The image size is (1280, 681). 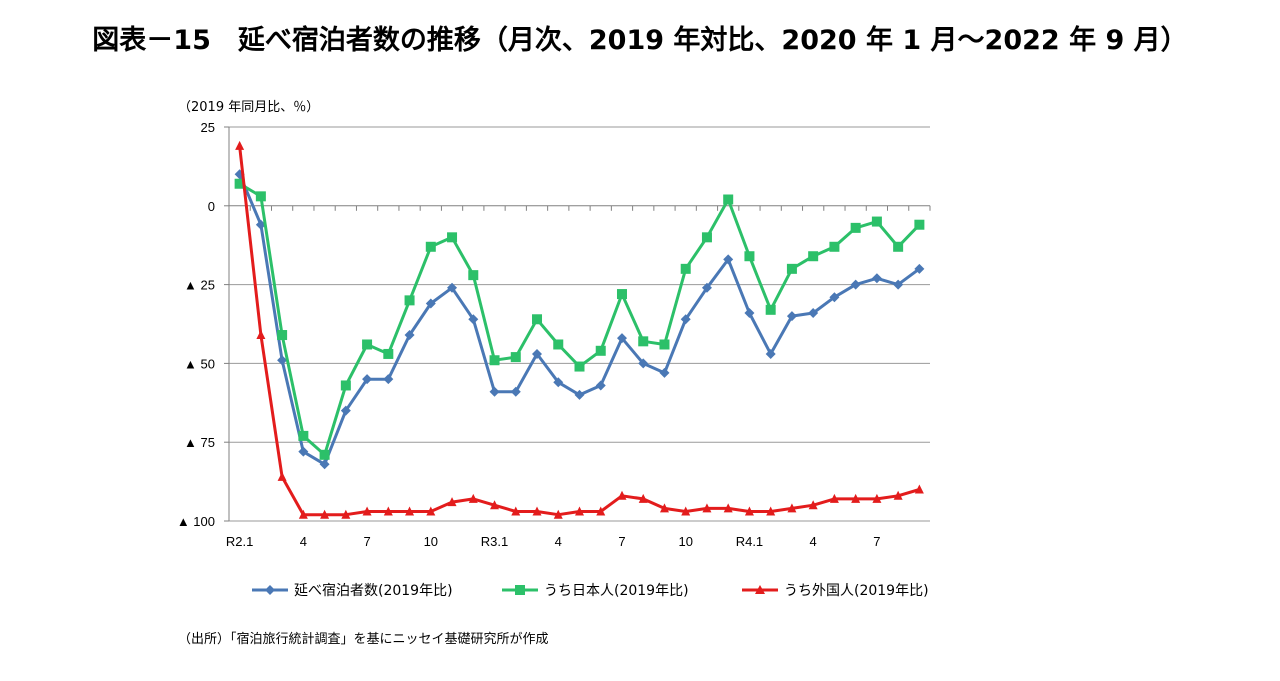 What do you see at coordinates (199, 363) in the screenshot?
I see `y-tick-label-3: ▲ 50` at bounding box center [199, 363].